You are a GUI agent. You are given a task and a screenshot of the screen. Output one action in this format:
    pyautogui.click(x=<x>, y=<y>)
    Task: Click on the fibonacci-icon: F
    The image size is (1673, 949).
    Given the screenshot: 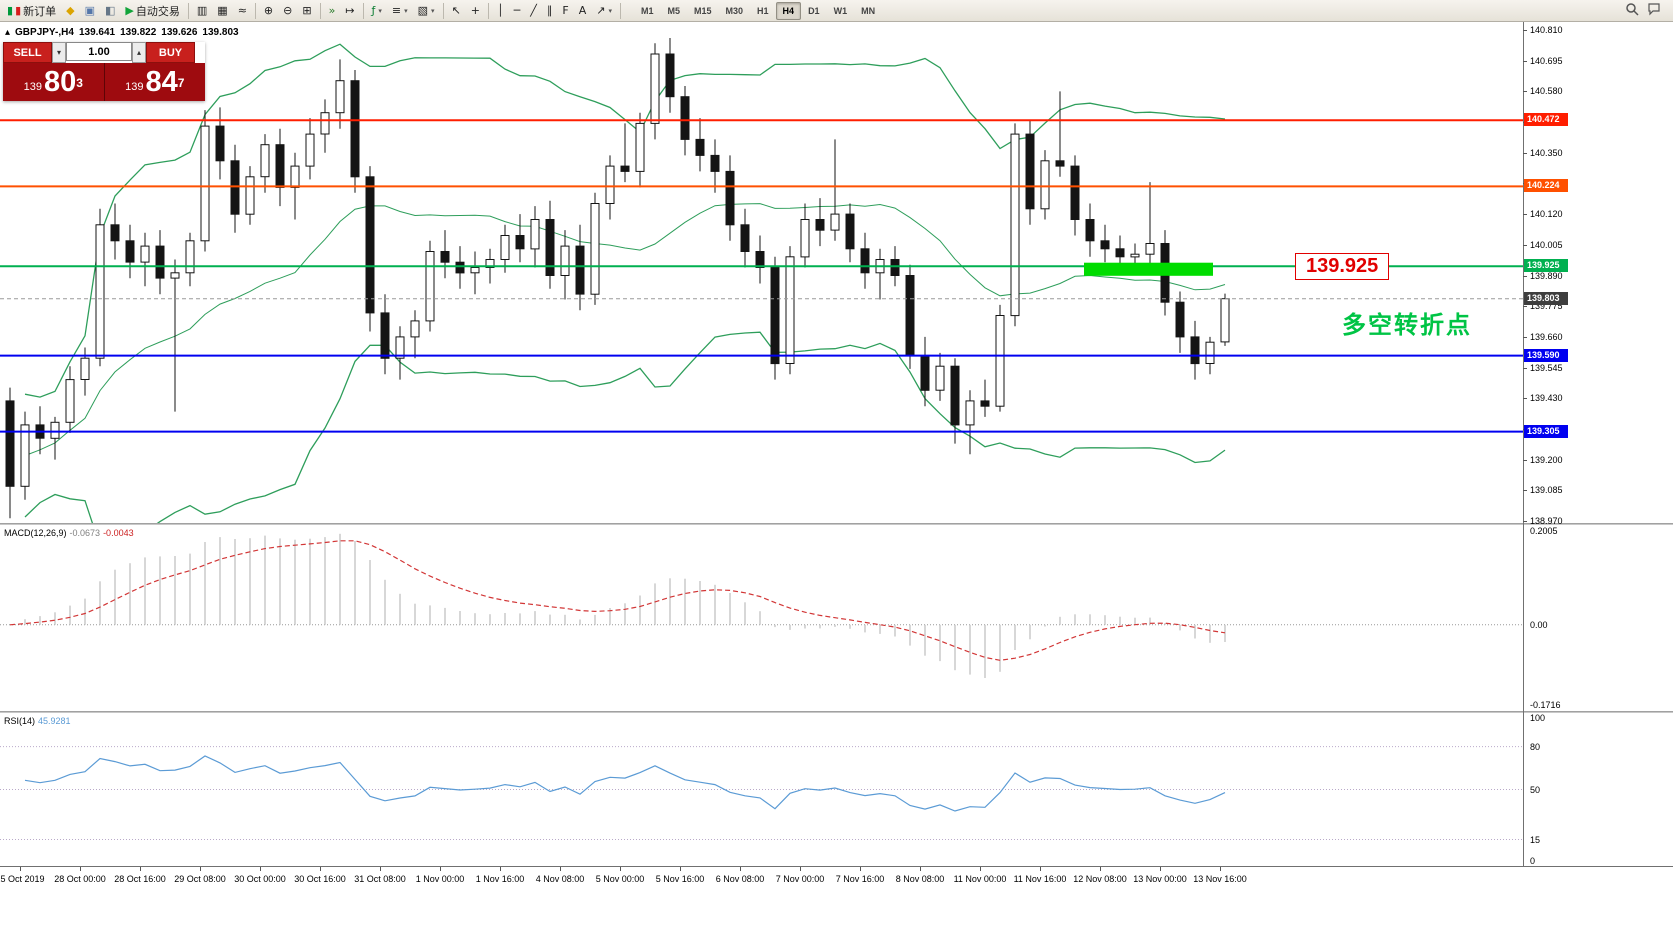 What is the action you would take?
    pyautogui.click(x=565, y=10)
    